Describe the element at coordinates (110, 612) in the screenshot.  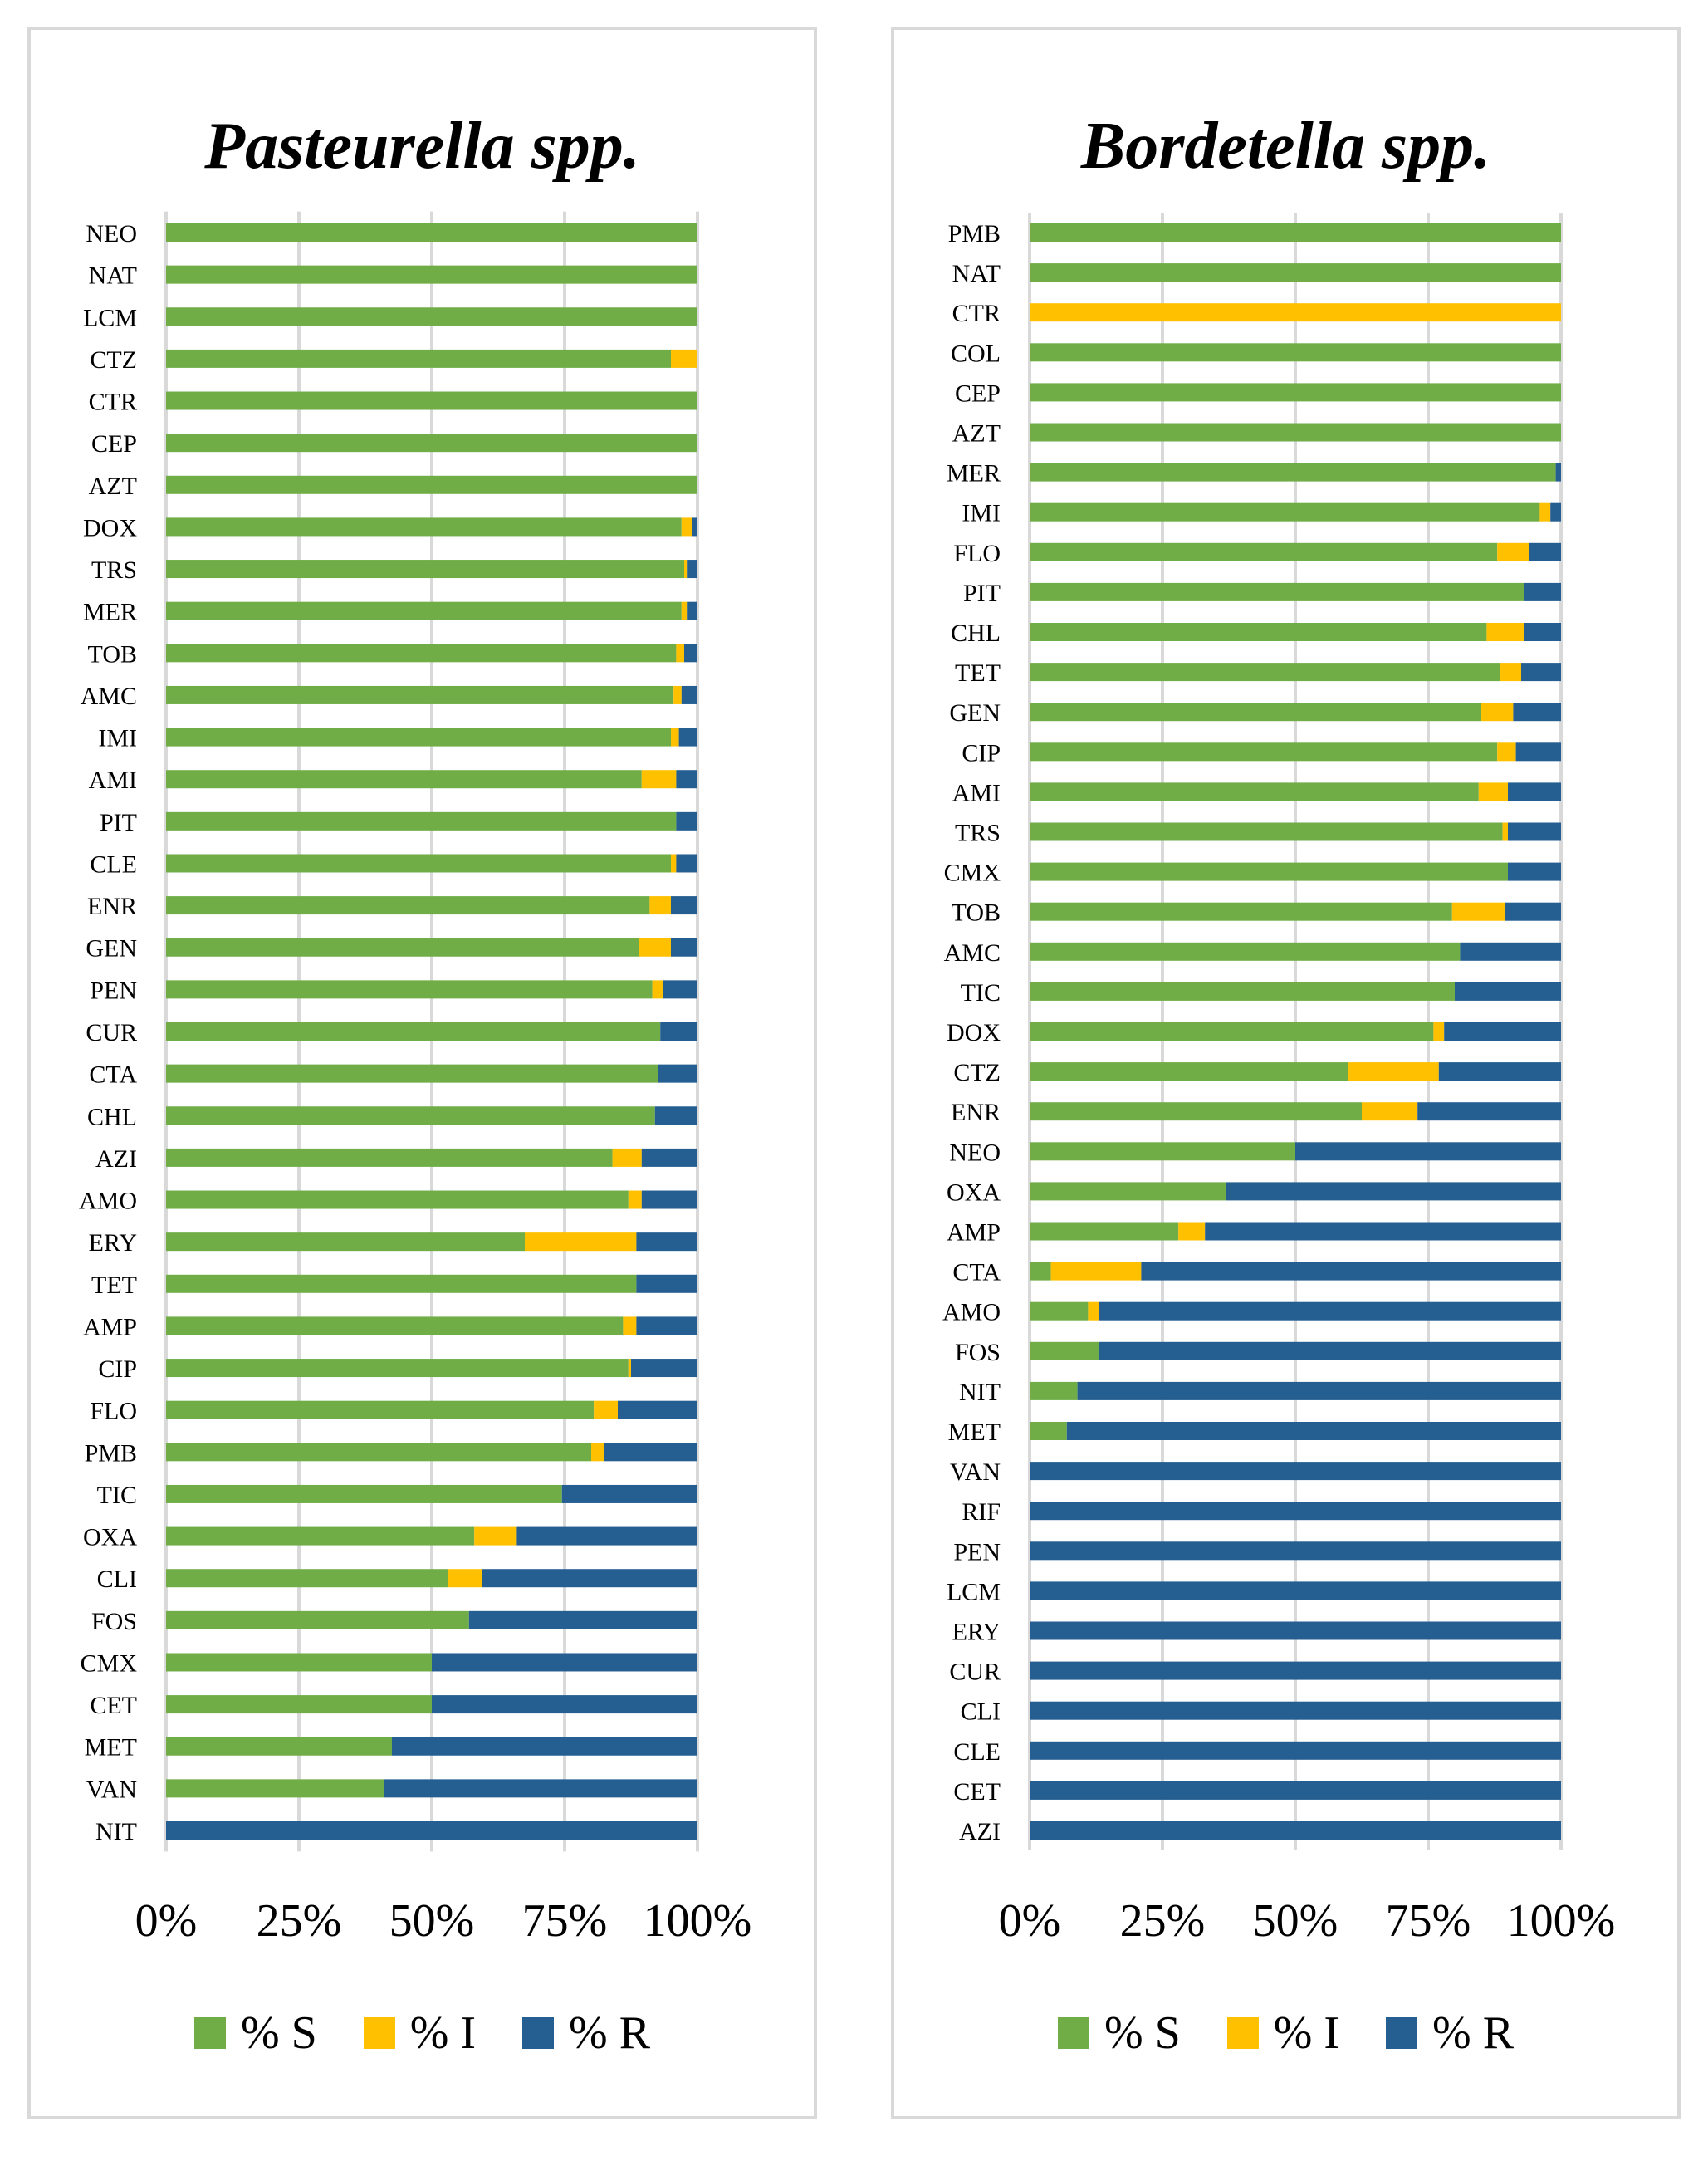
I see `category-label: MER` at that location.